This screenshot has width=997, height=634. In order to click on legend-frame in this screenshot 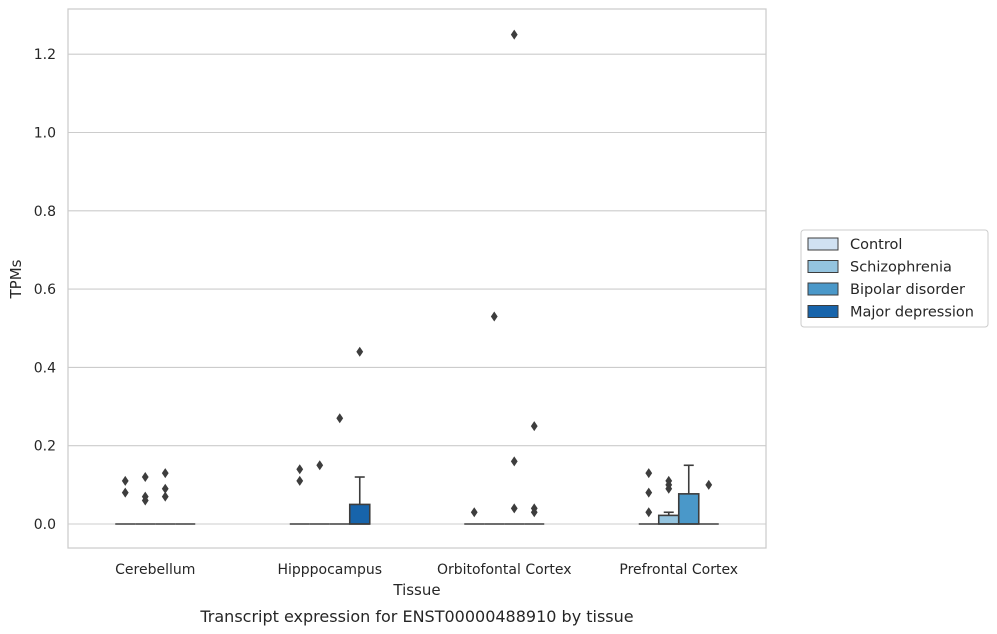, I will do `click(894, 278)`.